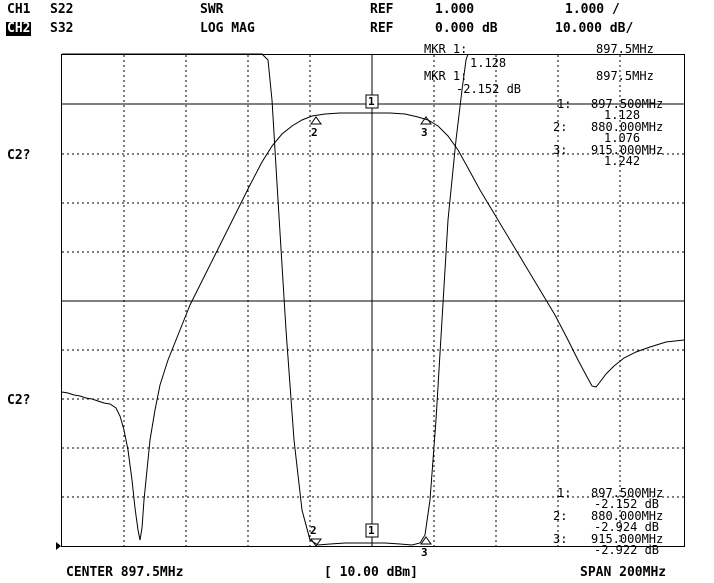 The height and width of the screenshot is (583, 714). What do you see at coordinates (622, 161) in the screenshot?
I see `svg-text: 1.242` at bounding box center [622, 161].